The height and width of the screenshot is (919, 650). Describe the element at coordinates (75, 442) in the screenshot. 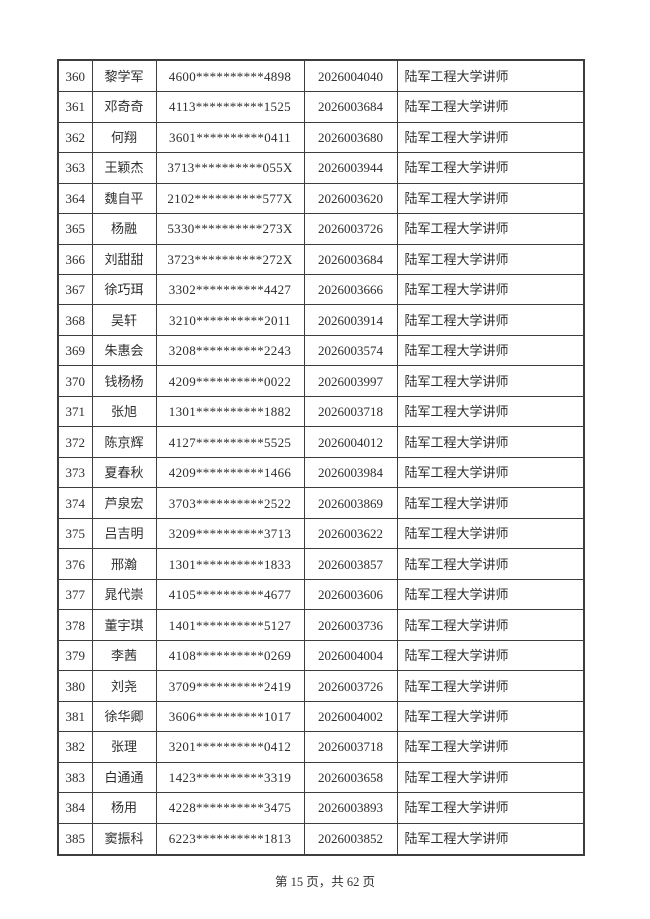

I see `serial-number-cell: 372` at that location.